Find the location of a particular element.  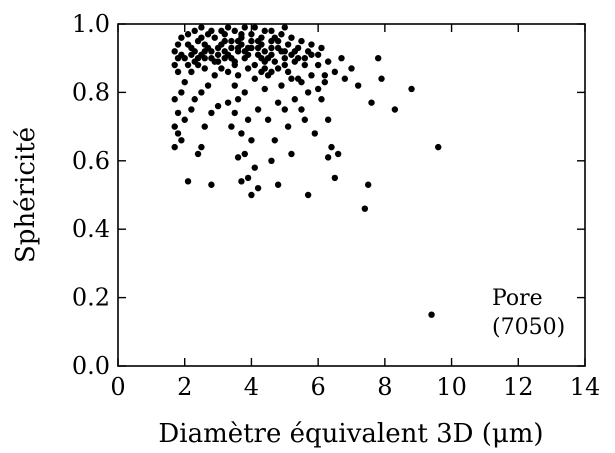

y-tick-label: 0.6 is located at coordinates (91, 161).